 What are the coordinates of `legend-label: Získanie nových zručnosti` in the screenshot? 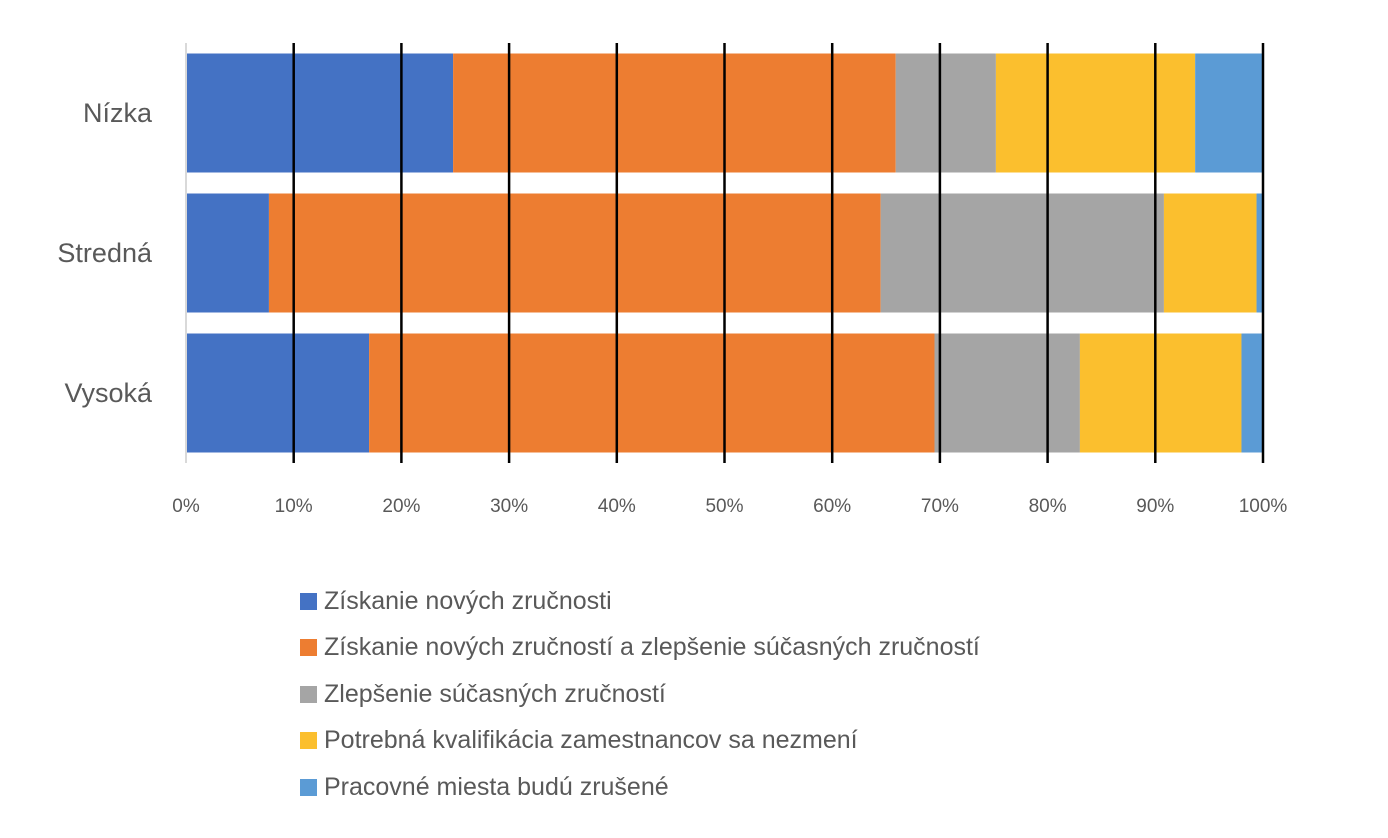 It's located at (468, 600).